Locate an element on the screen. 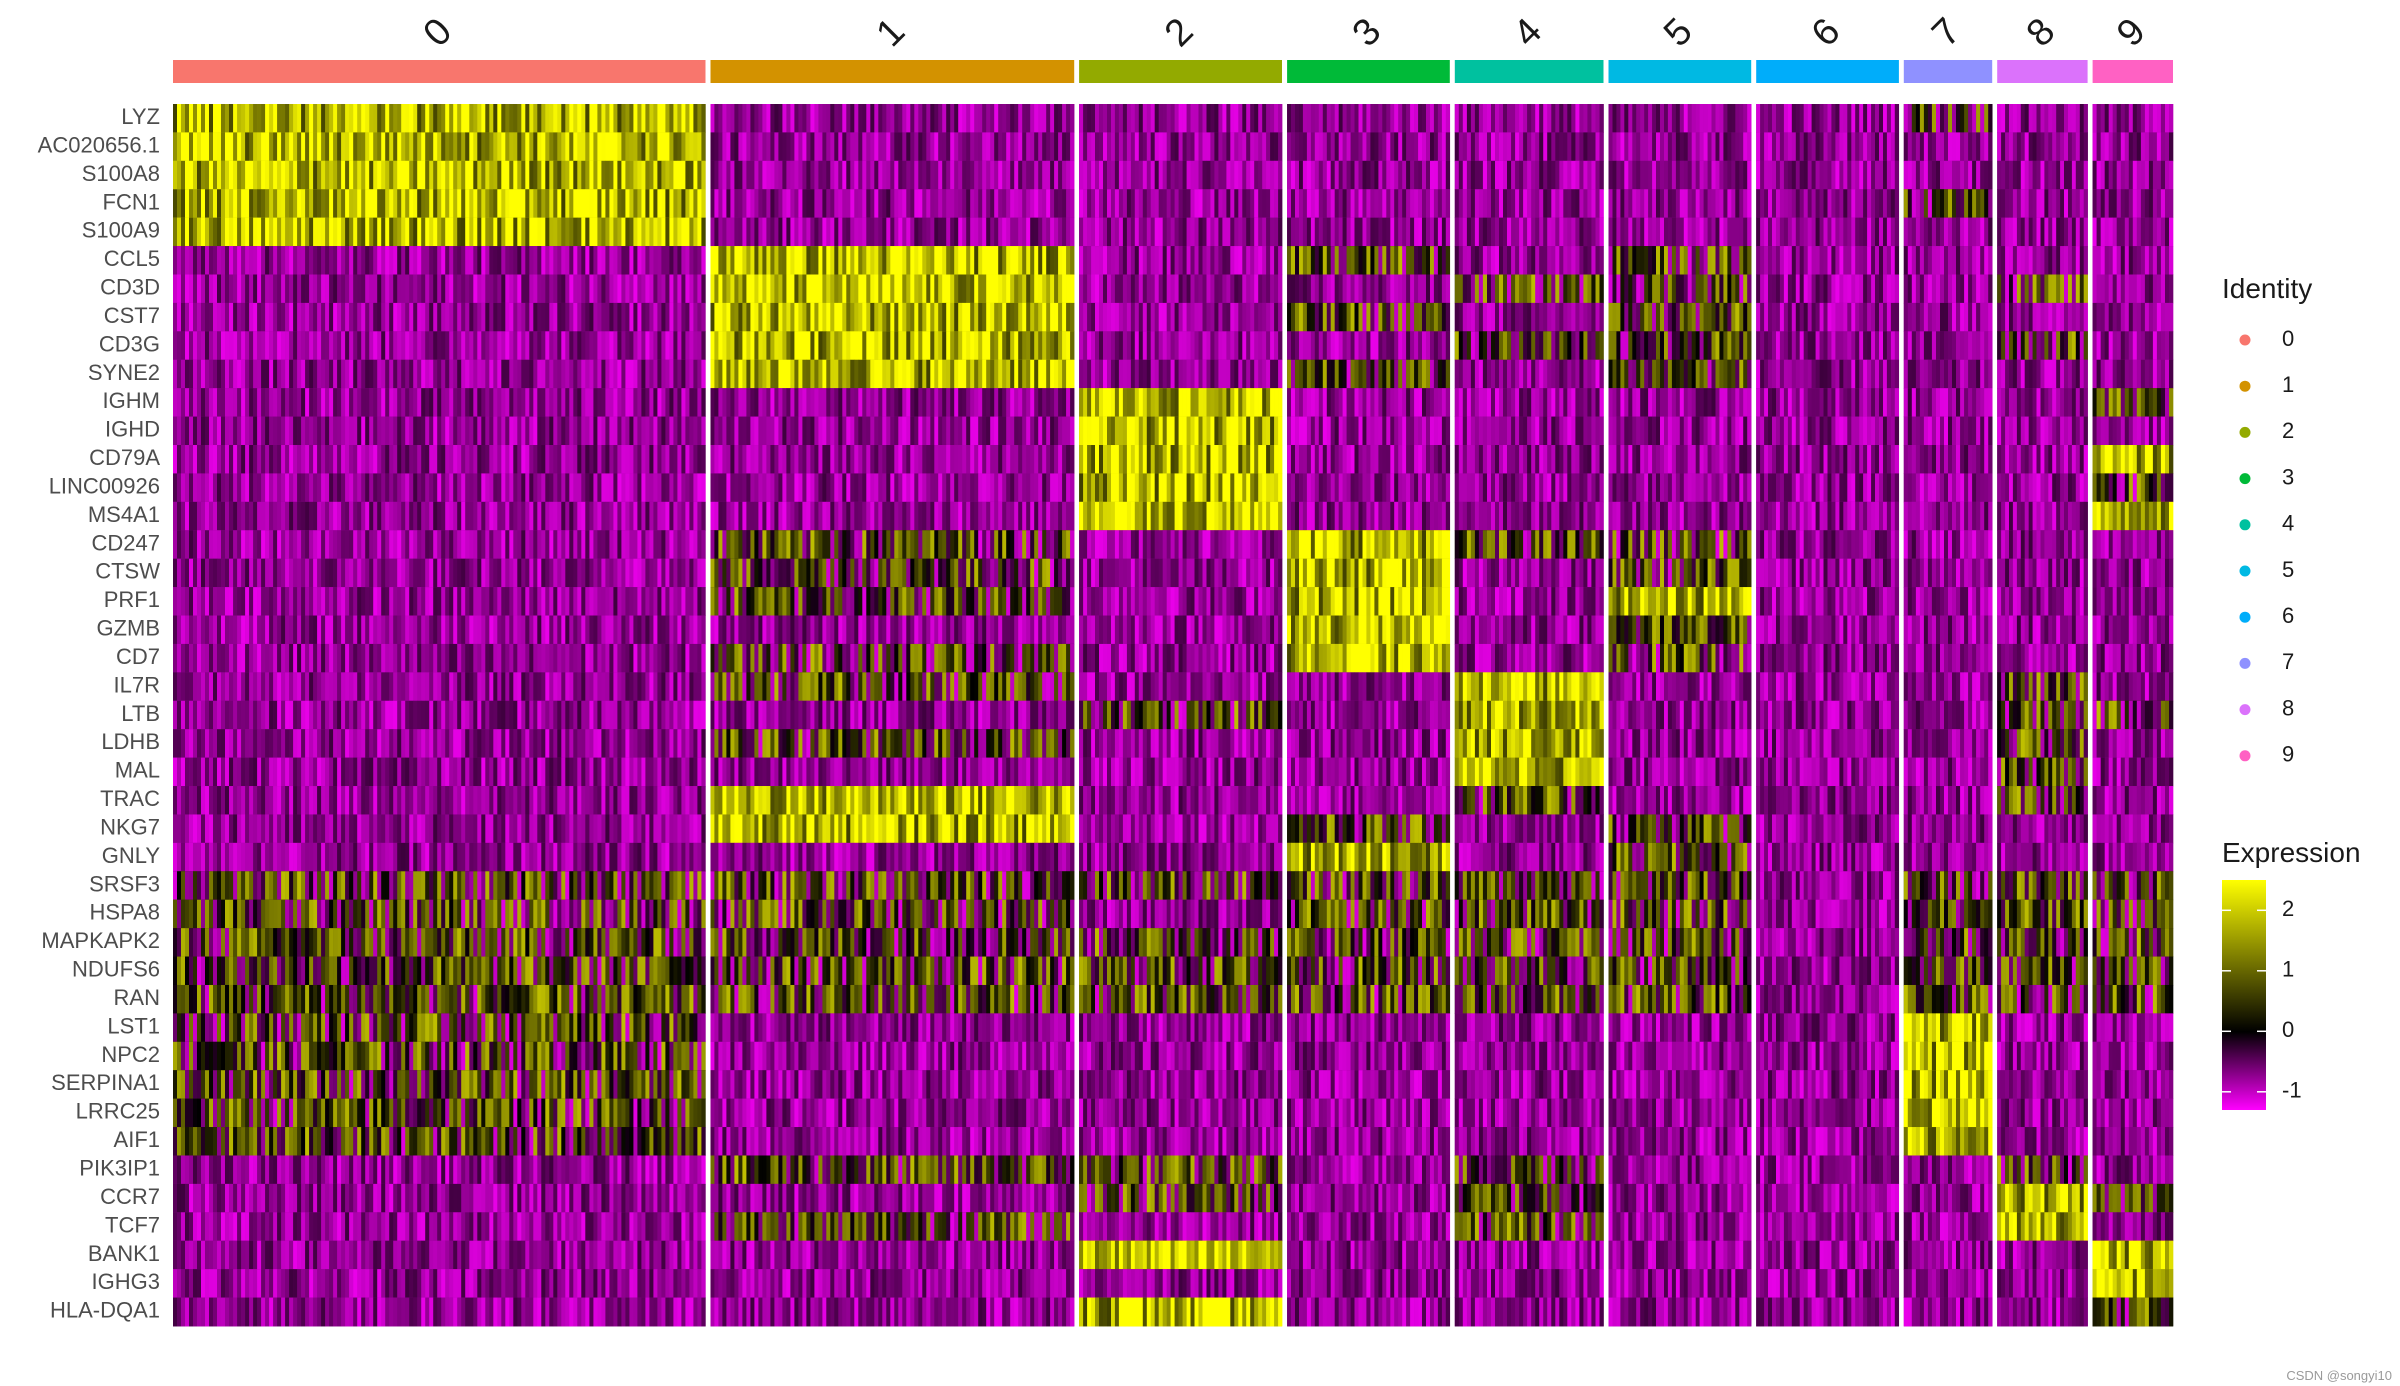 The image size is (2400, 1386). gene-label: MAL is located at coordinates (137, 770).